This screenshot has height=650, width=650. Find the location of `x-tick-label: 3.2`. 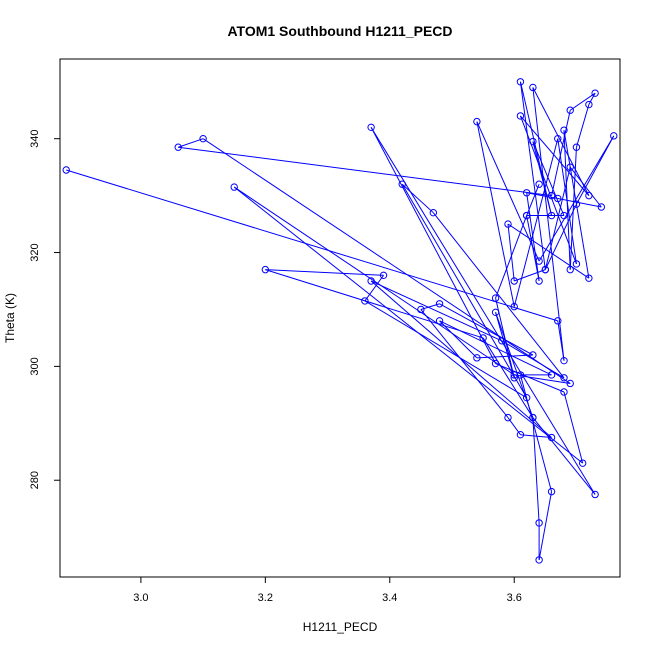

x-tick-label: 3.2 is located at coordinates (265, 598).